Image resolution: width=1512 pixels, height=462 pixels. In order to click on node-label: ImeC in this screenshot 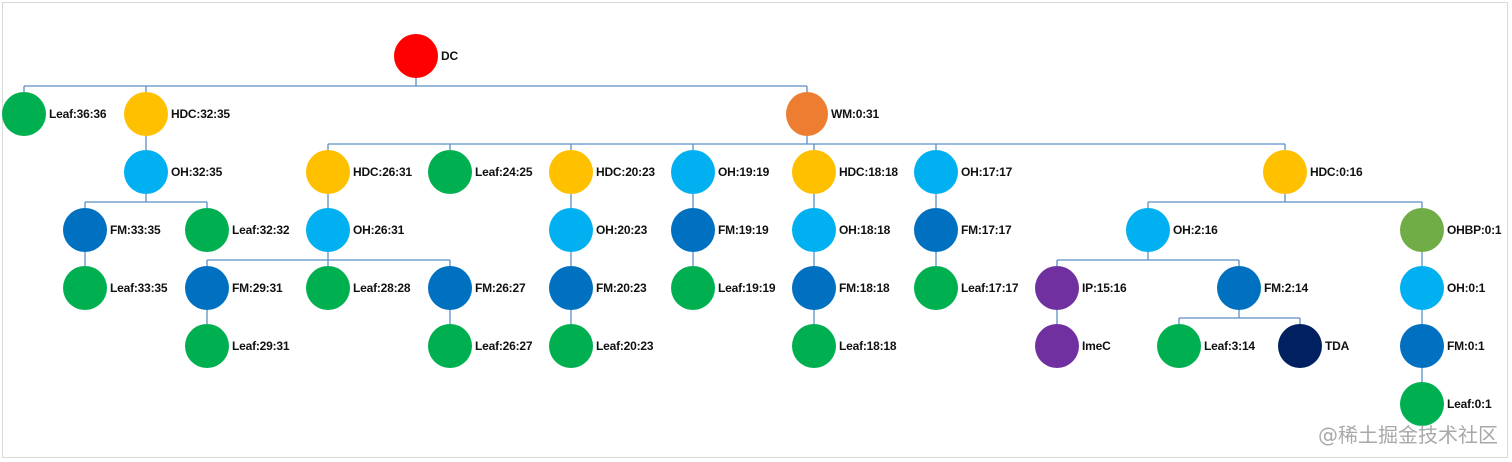, I will do `click(1096, 346)`.